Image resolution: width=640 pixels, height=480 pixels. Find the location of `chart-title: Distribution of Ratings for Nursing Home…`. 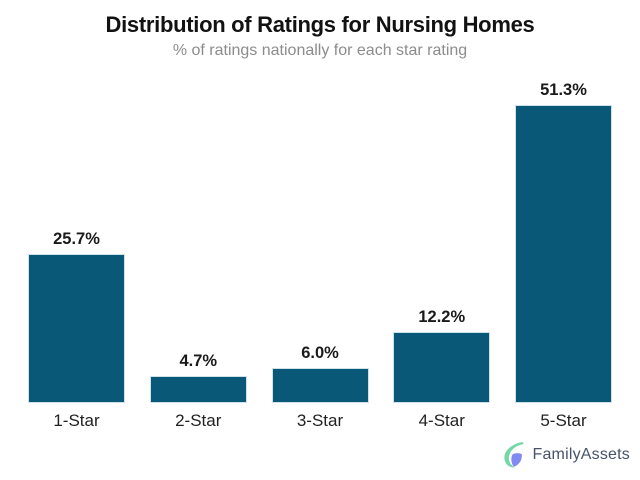

chart-title: Distribution of Ratings for Nursing Home… is located at coordinates (320, 24).